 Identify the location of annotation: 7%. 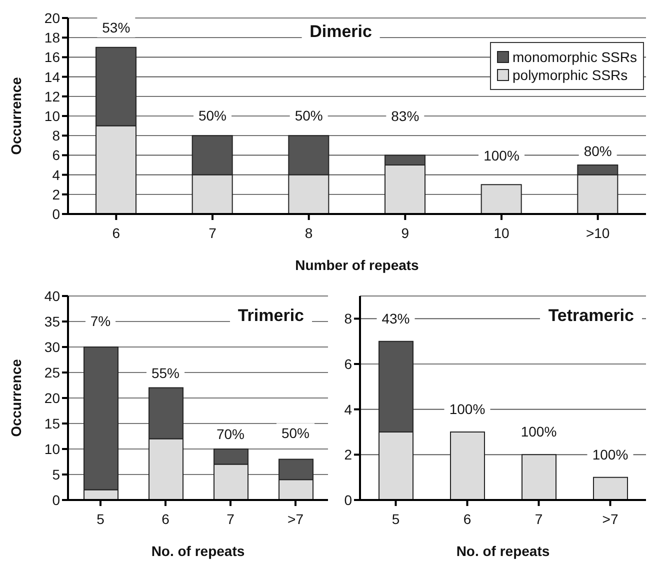
(100, 321).